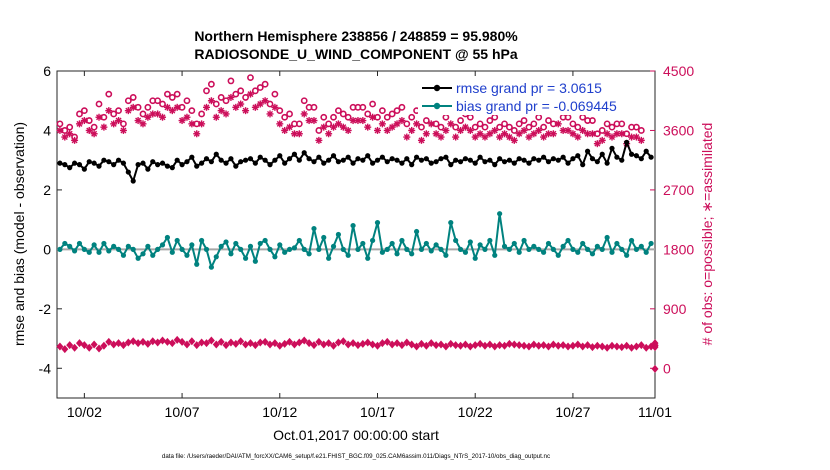  Describe the element at coordinates (47, 71) in the screenshot. I see `y-left-tick-label: 6` at that location.